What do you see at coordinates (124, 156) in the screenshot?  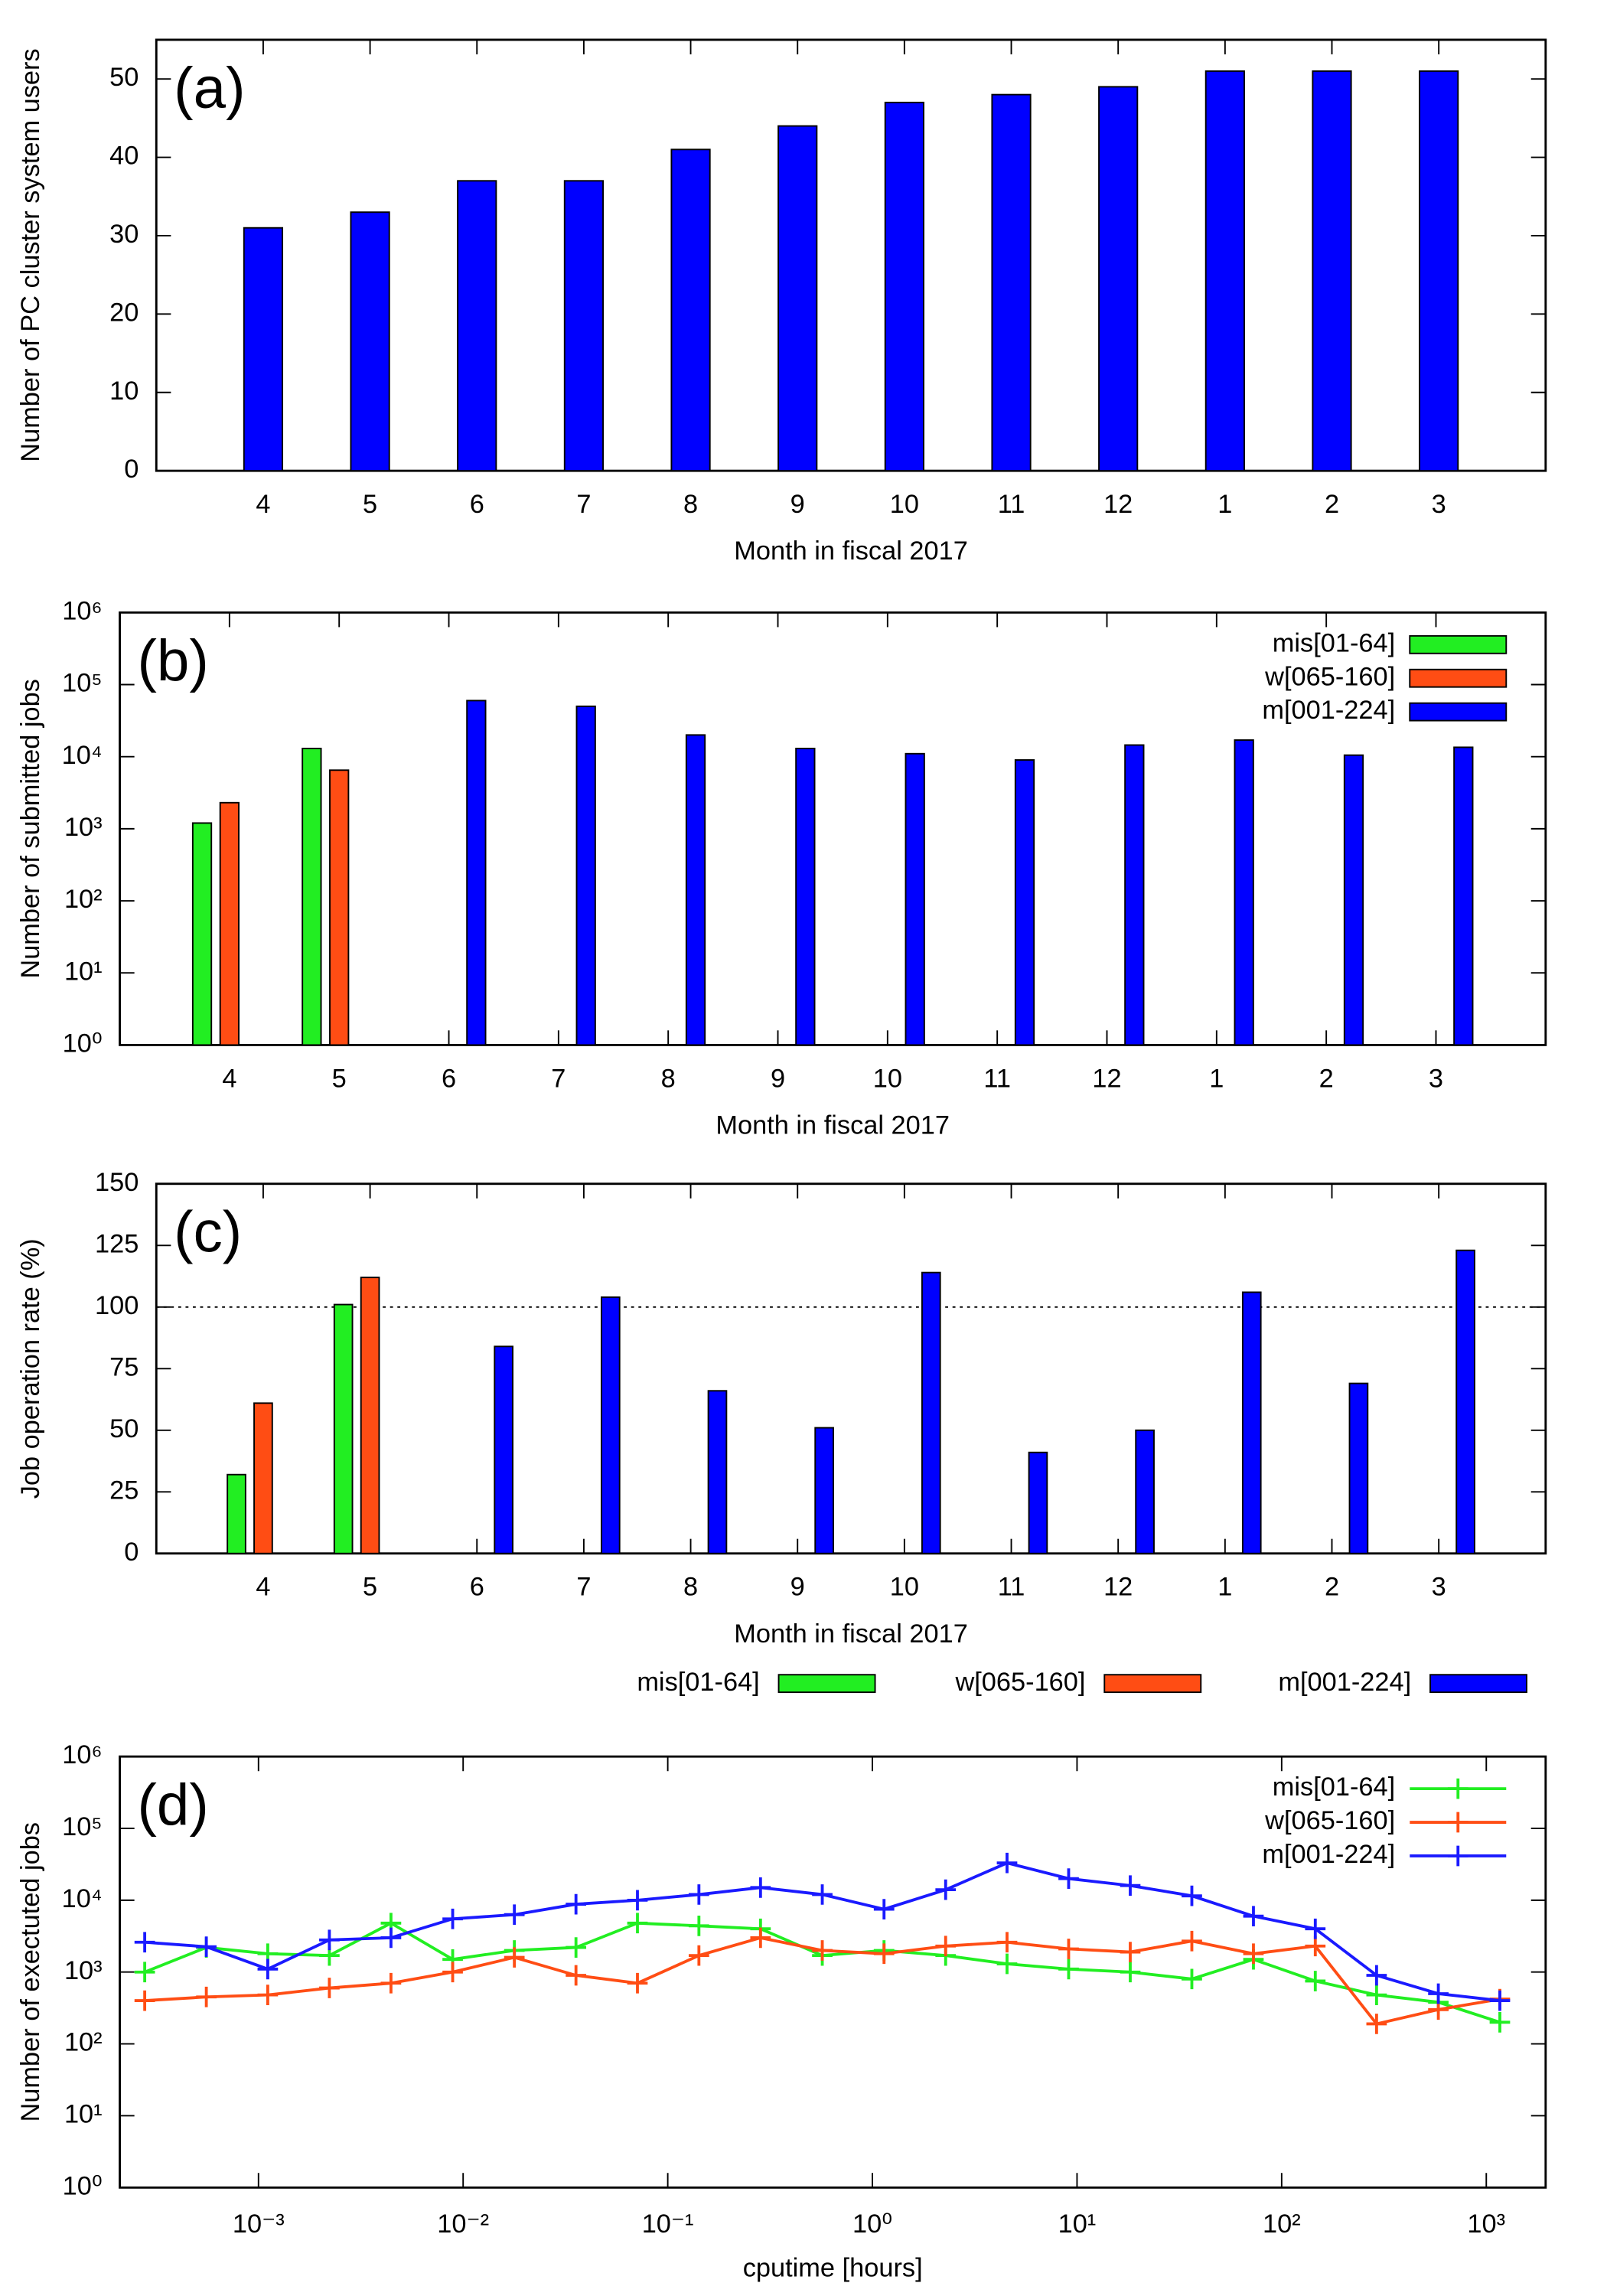 I see `y-tick-label: 40` at bounding box center [124, 156].